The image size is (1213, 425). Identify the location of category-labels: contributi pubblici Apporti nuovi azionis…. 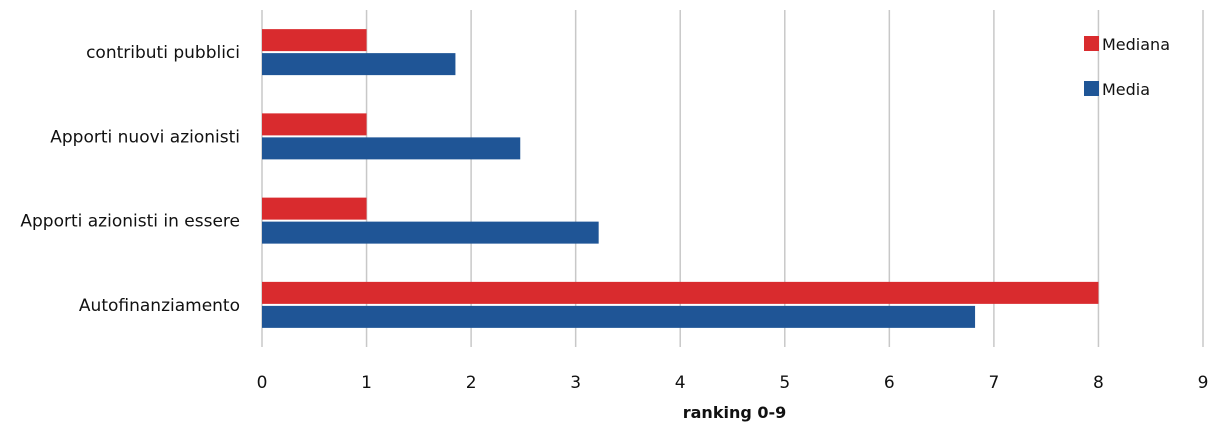
(130, 179).